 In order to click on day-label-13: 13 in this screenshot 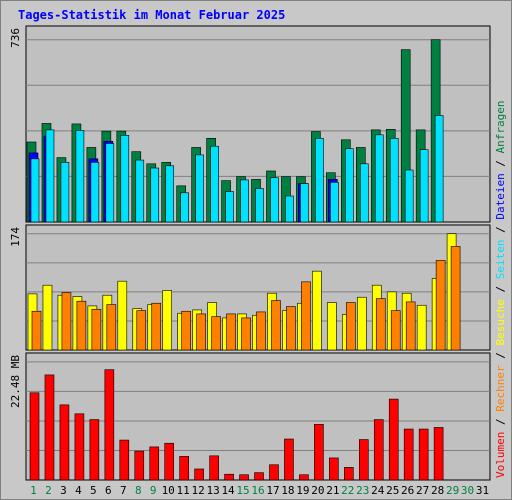, I will do `click(212, 490)`.